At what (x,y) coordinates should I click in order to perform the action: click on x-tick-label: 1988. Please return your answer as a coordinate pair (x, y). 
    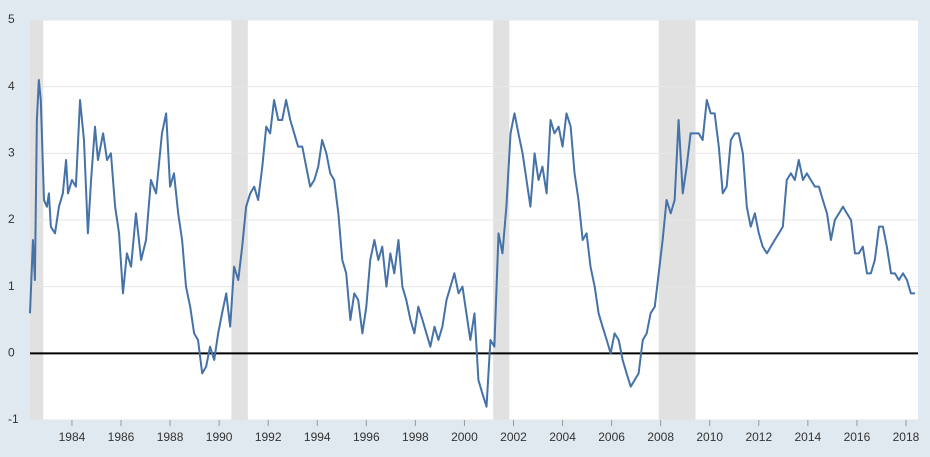
    Looking at the image, I should click on (170, 437).